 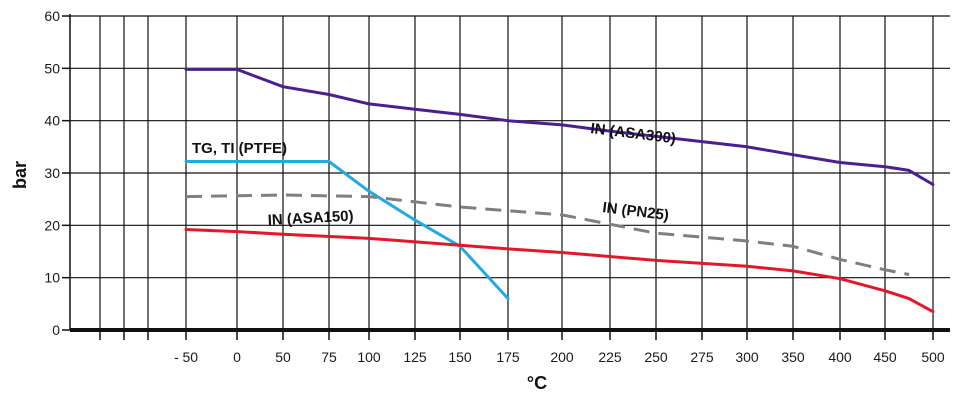 I want to click on x-axis-title: °C, so click(x=537, y=383).